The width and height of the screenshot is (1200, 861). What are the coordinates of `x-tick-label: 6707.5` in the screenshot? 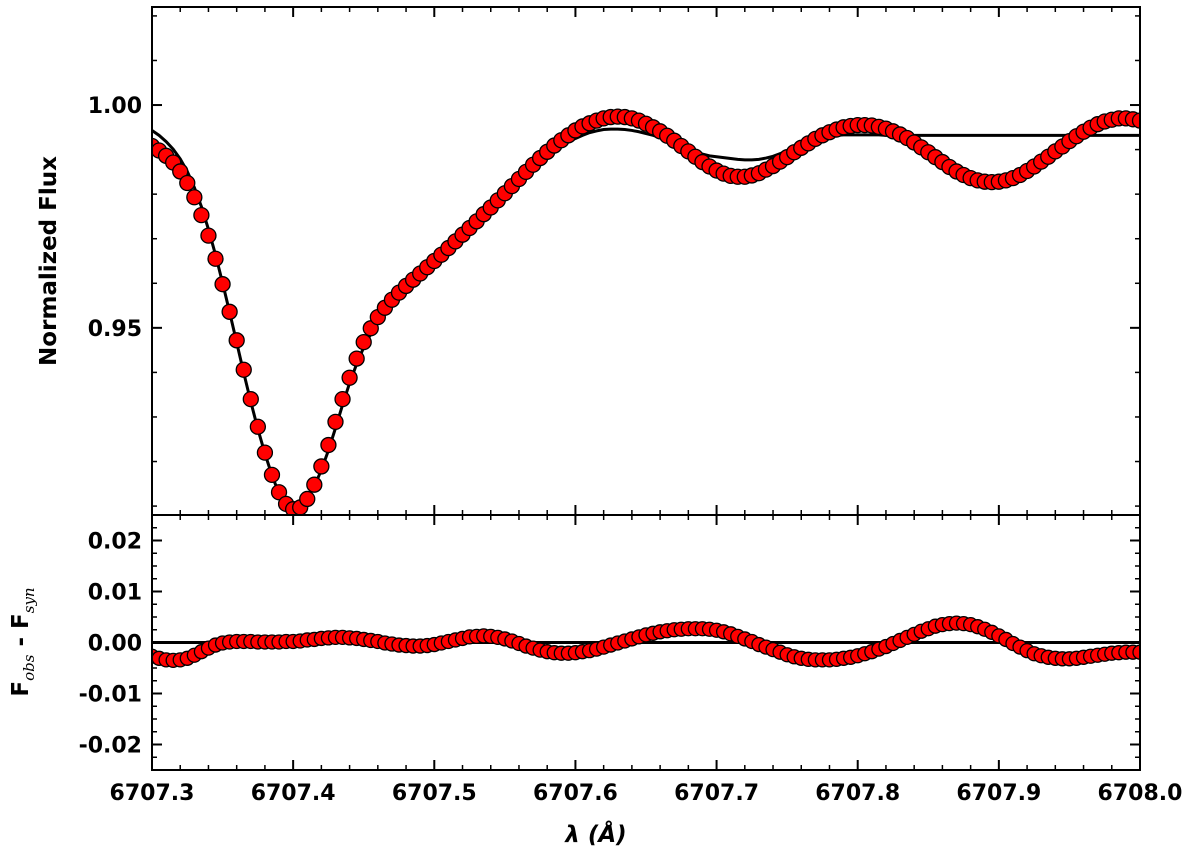 It's located at (434, 793).